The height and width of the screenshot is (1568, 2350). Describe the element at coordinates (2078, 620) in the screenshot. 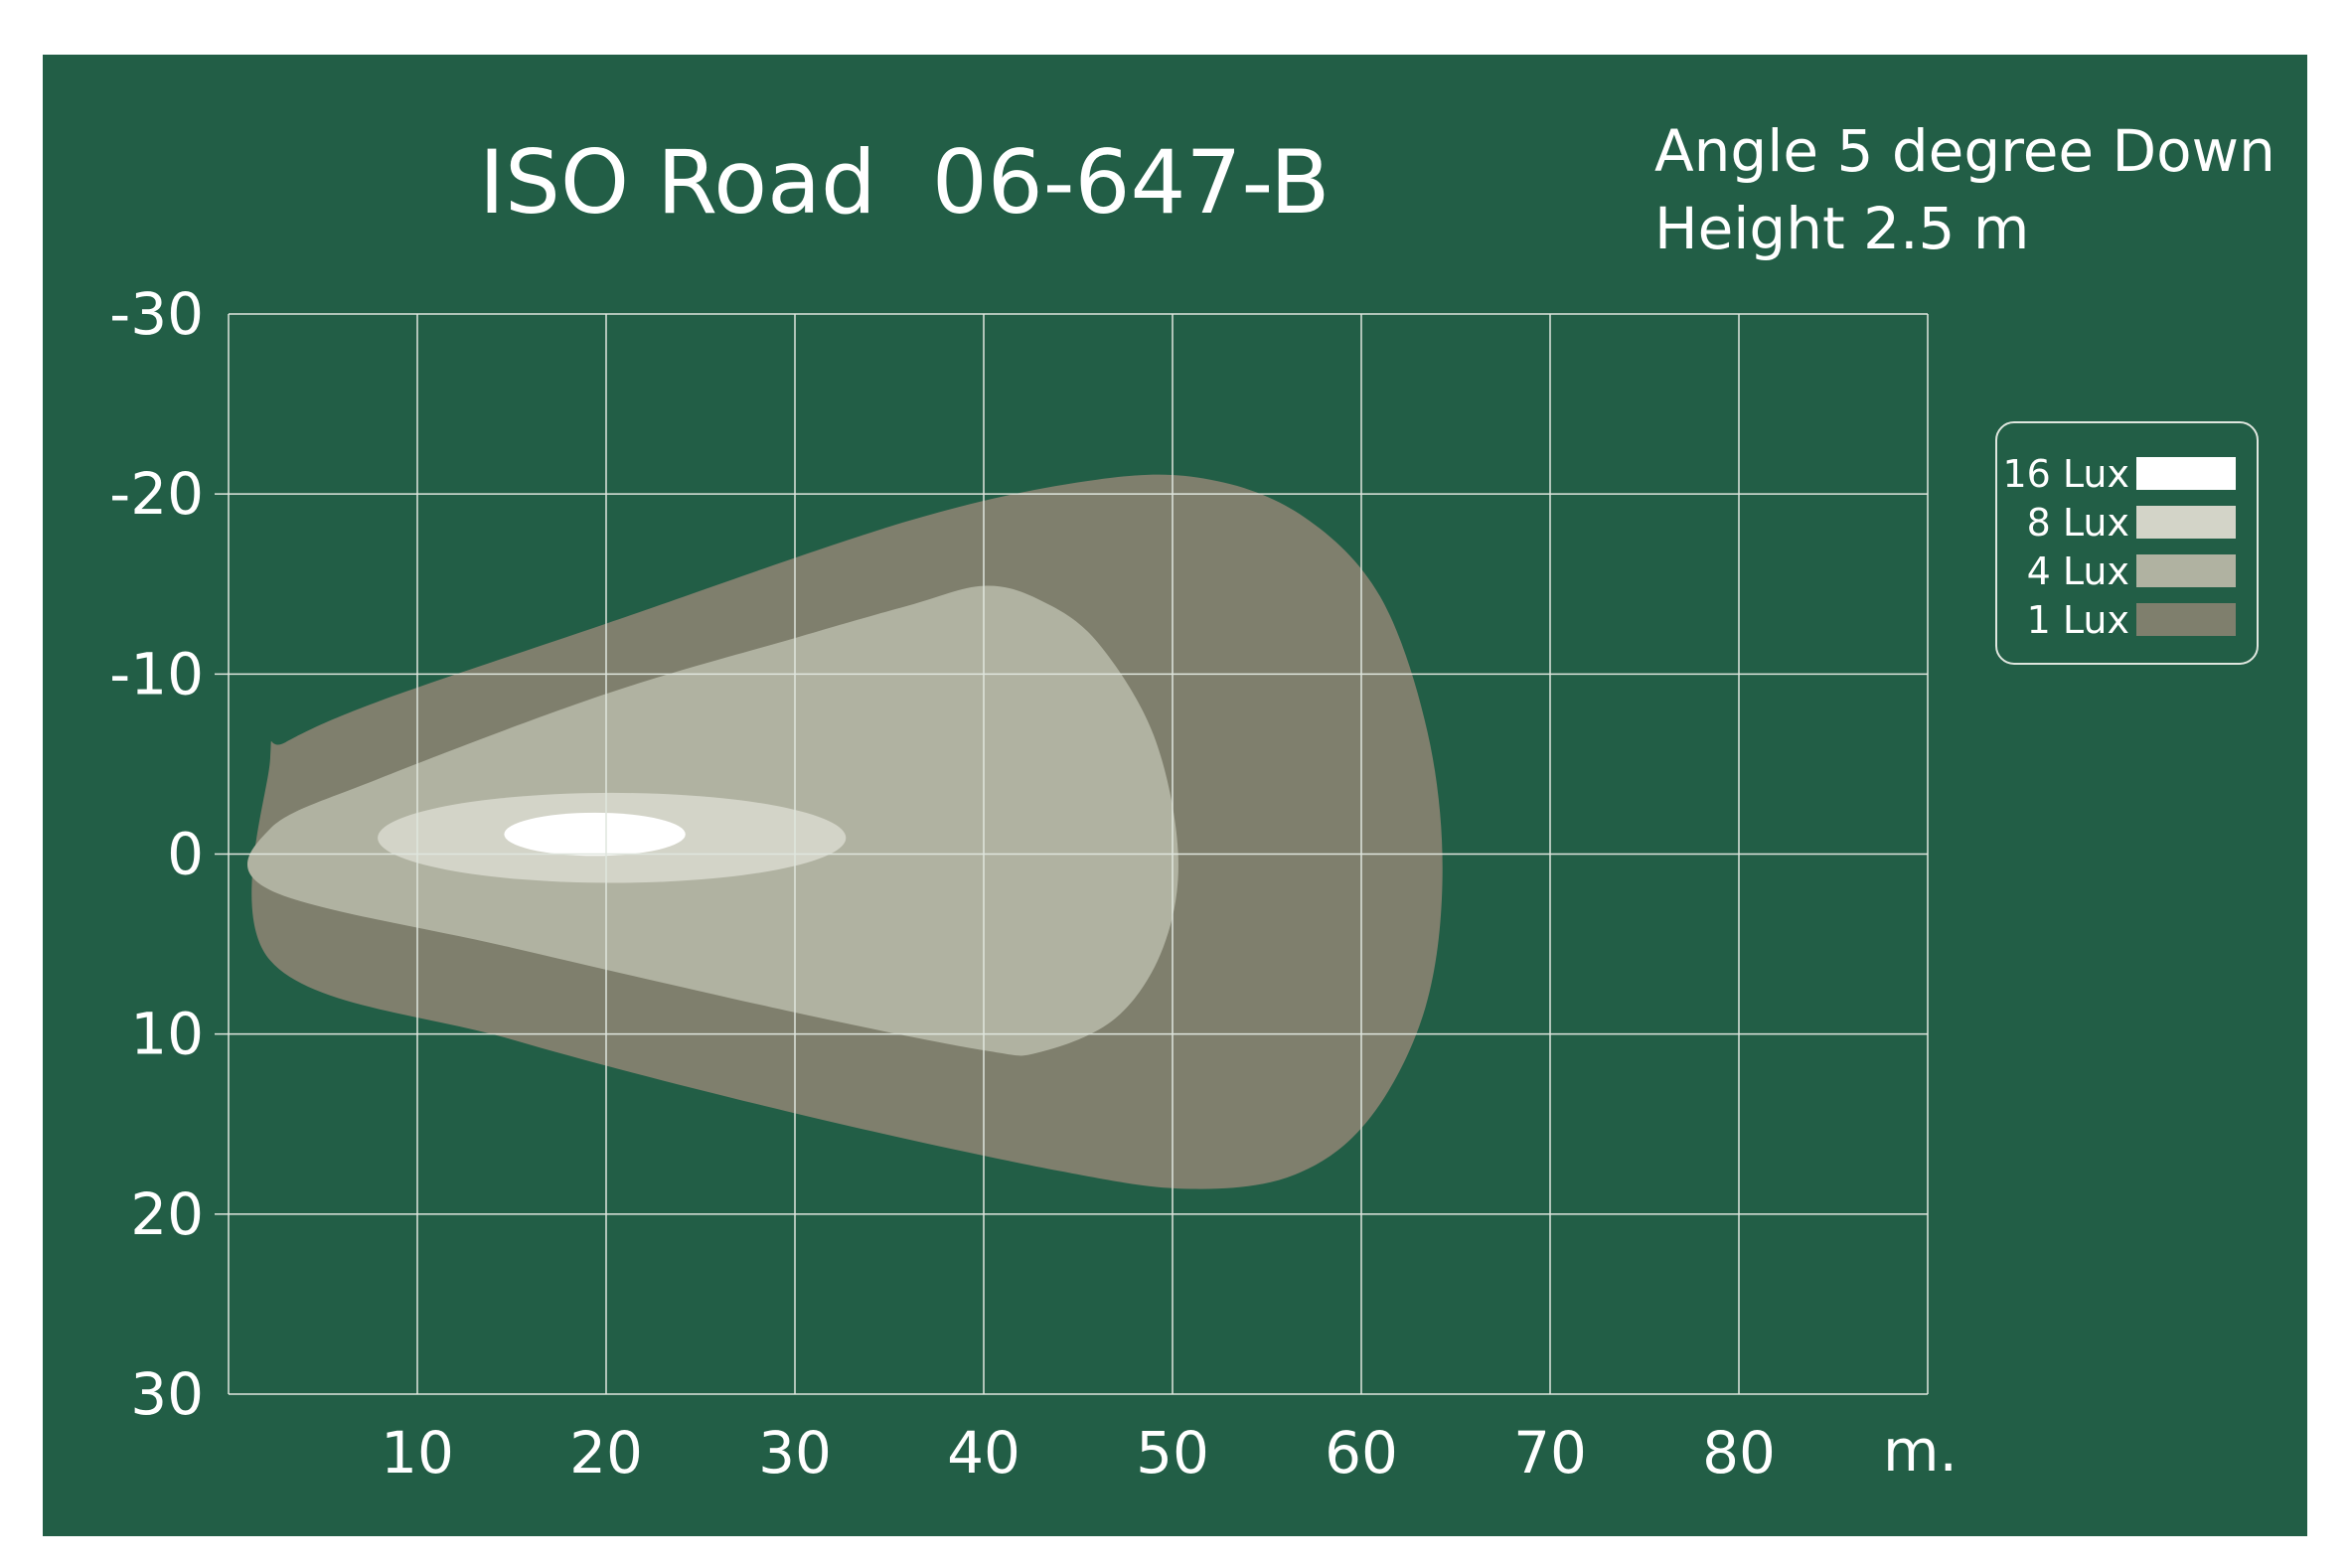

I see `legend-label: 1 Lux` at that location.